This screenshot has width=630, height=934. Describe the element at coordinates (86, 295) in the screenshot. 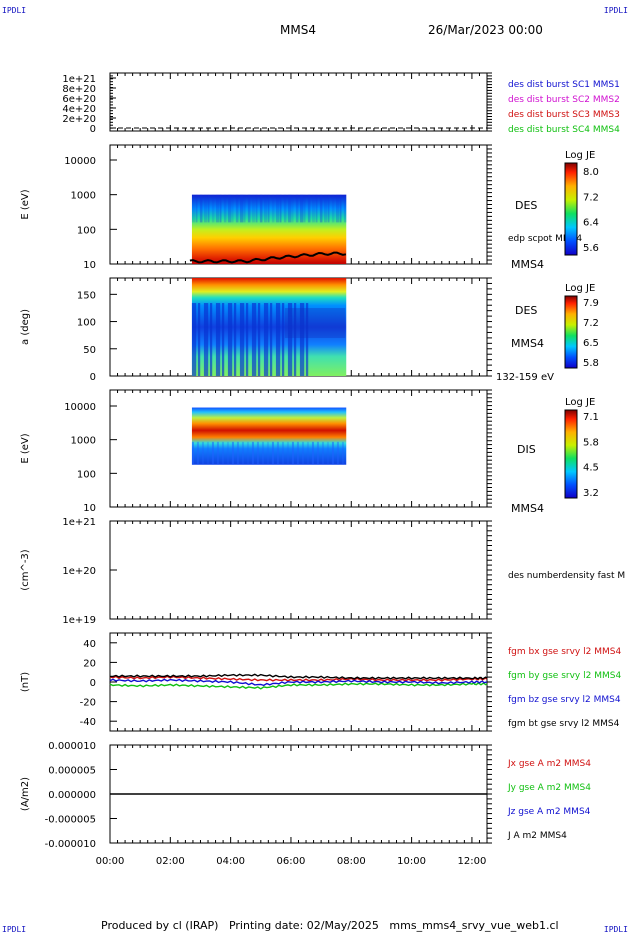

I see `y-tick-label: 150` at that location.